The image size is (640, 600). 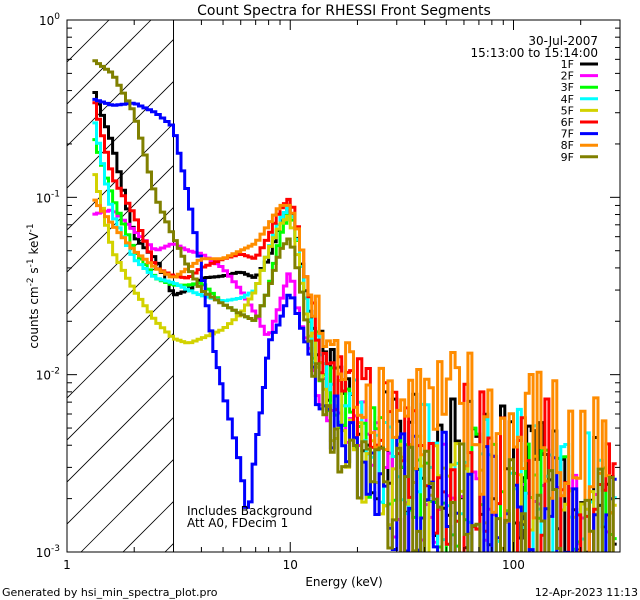 I want to click on legend-label: 3F, so click(x=567, y=87).